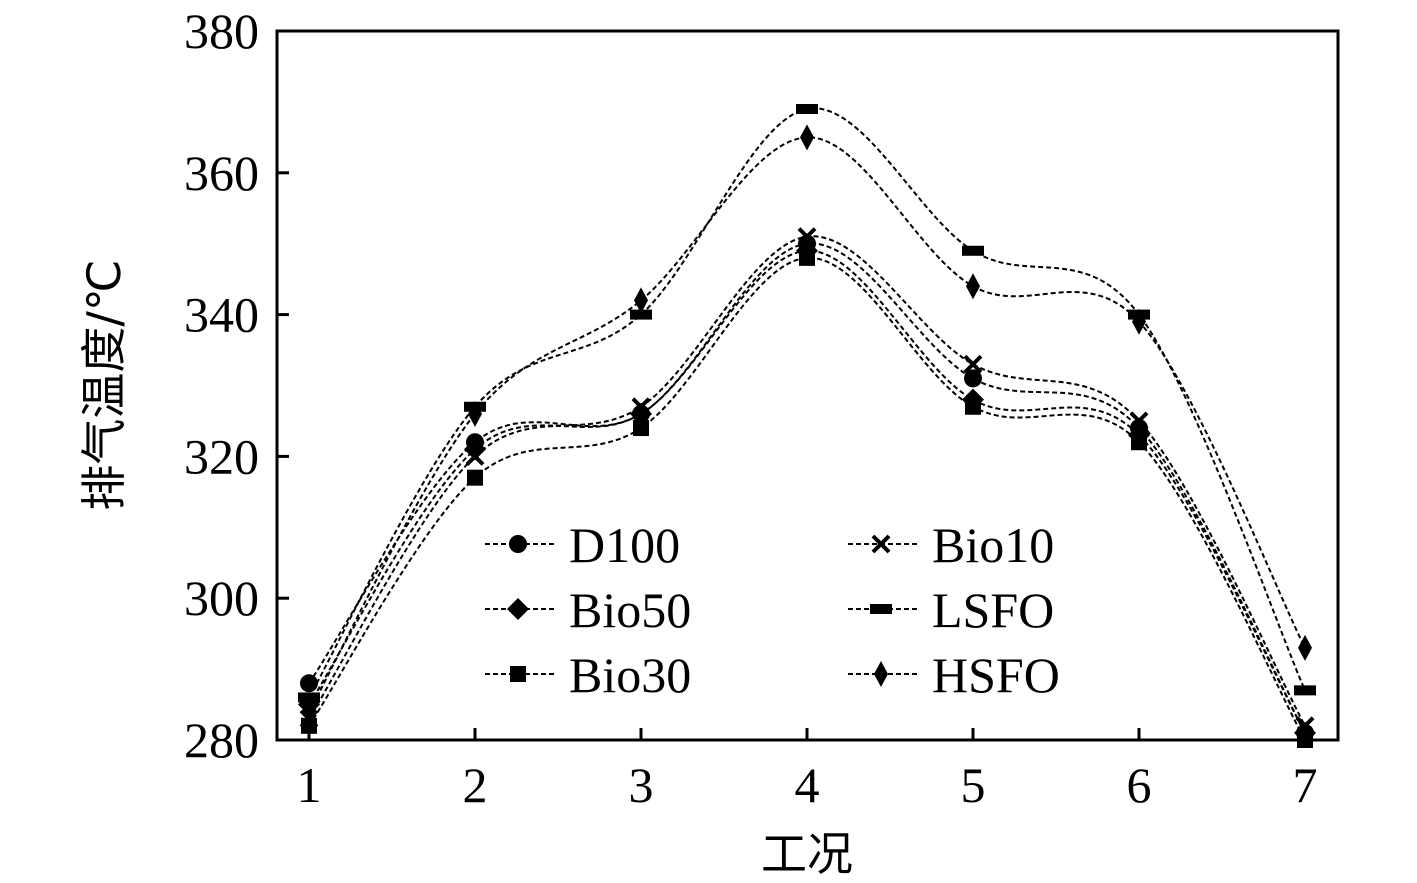  I want to click on legend-label: HSFO, so click(996, 675).